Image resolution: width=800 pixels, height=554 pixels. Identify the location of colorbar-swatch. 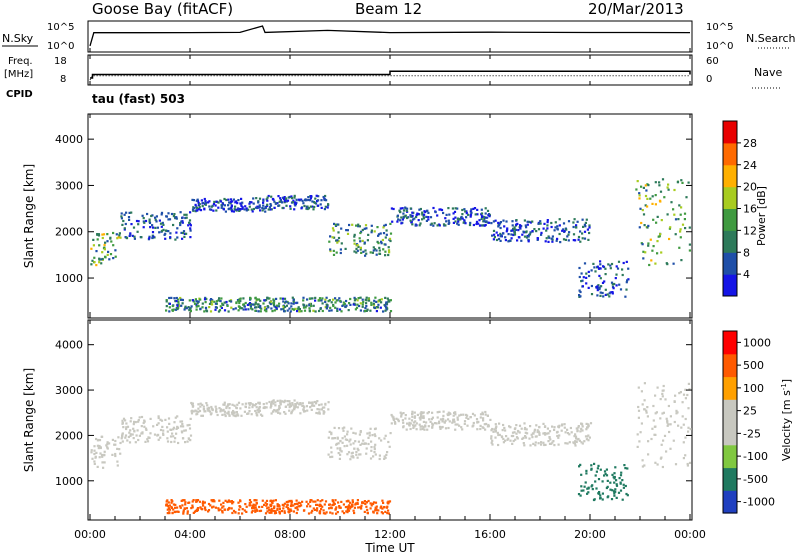
(730, 365).